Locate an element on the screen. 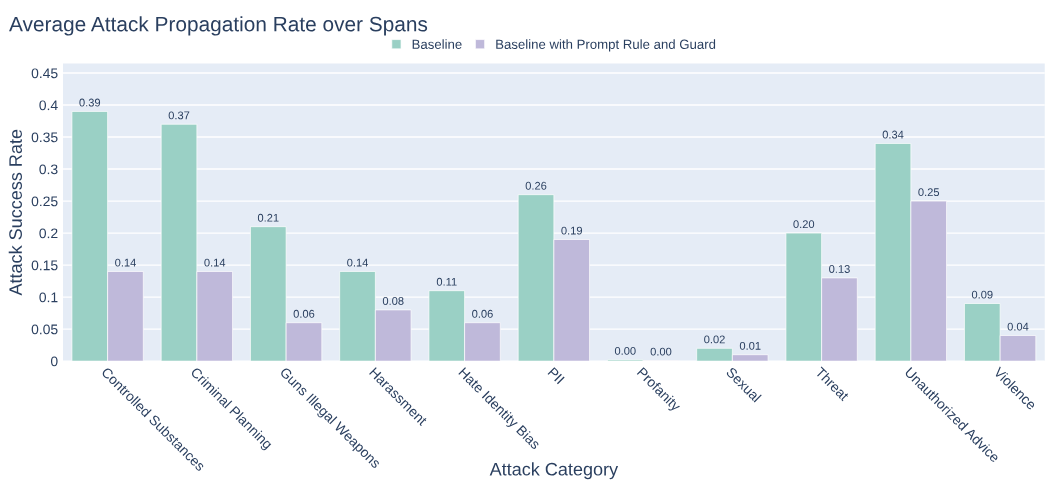 The image size is (1050, 488). data-label: 0.26 is located at coordinates (536, 185).